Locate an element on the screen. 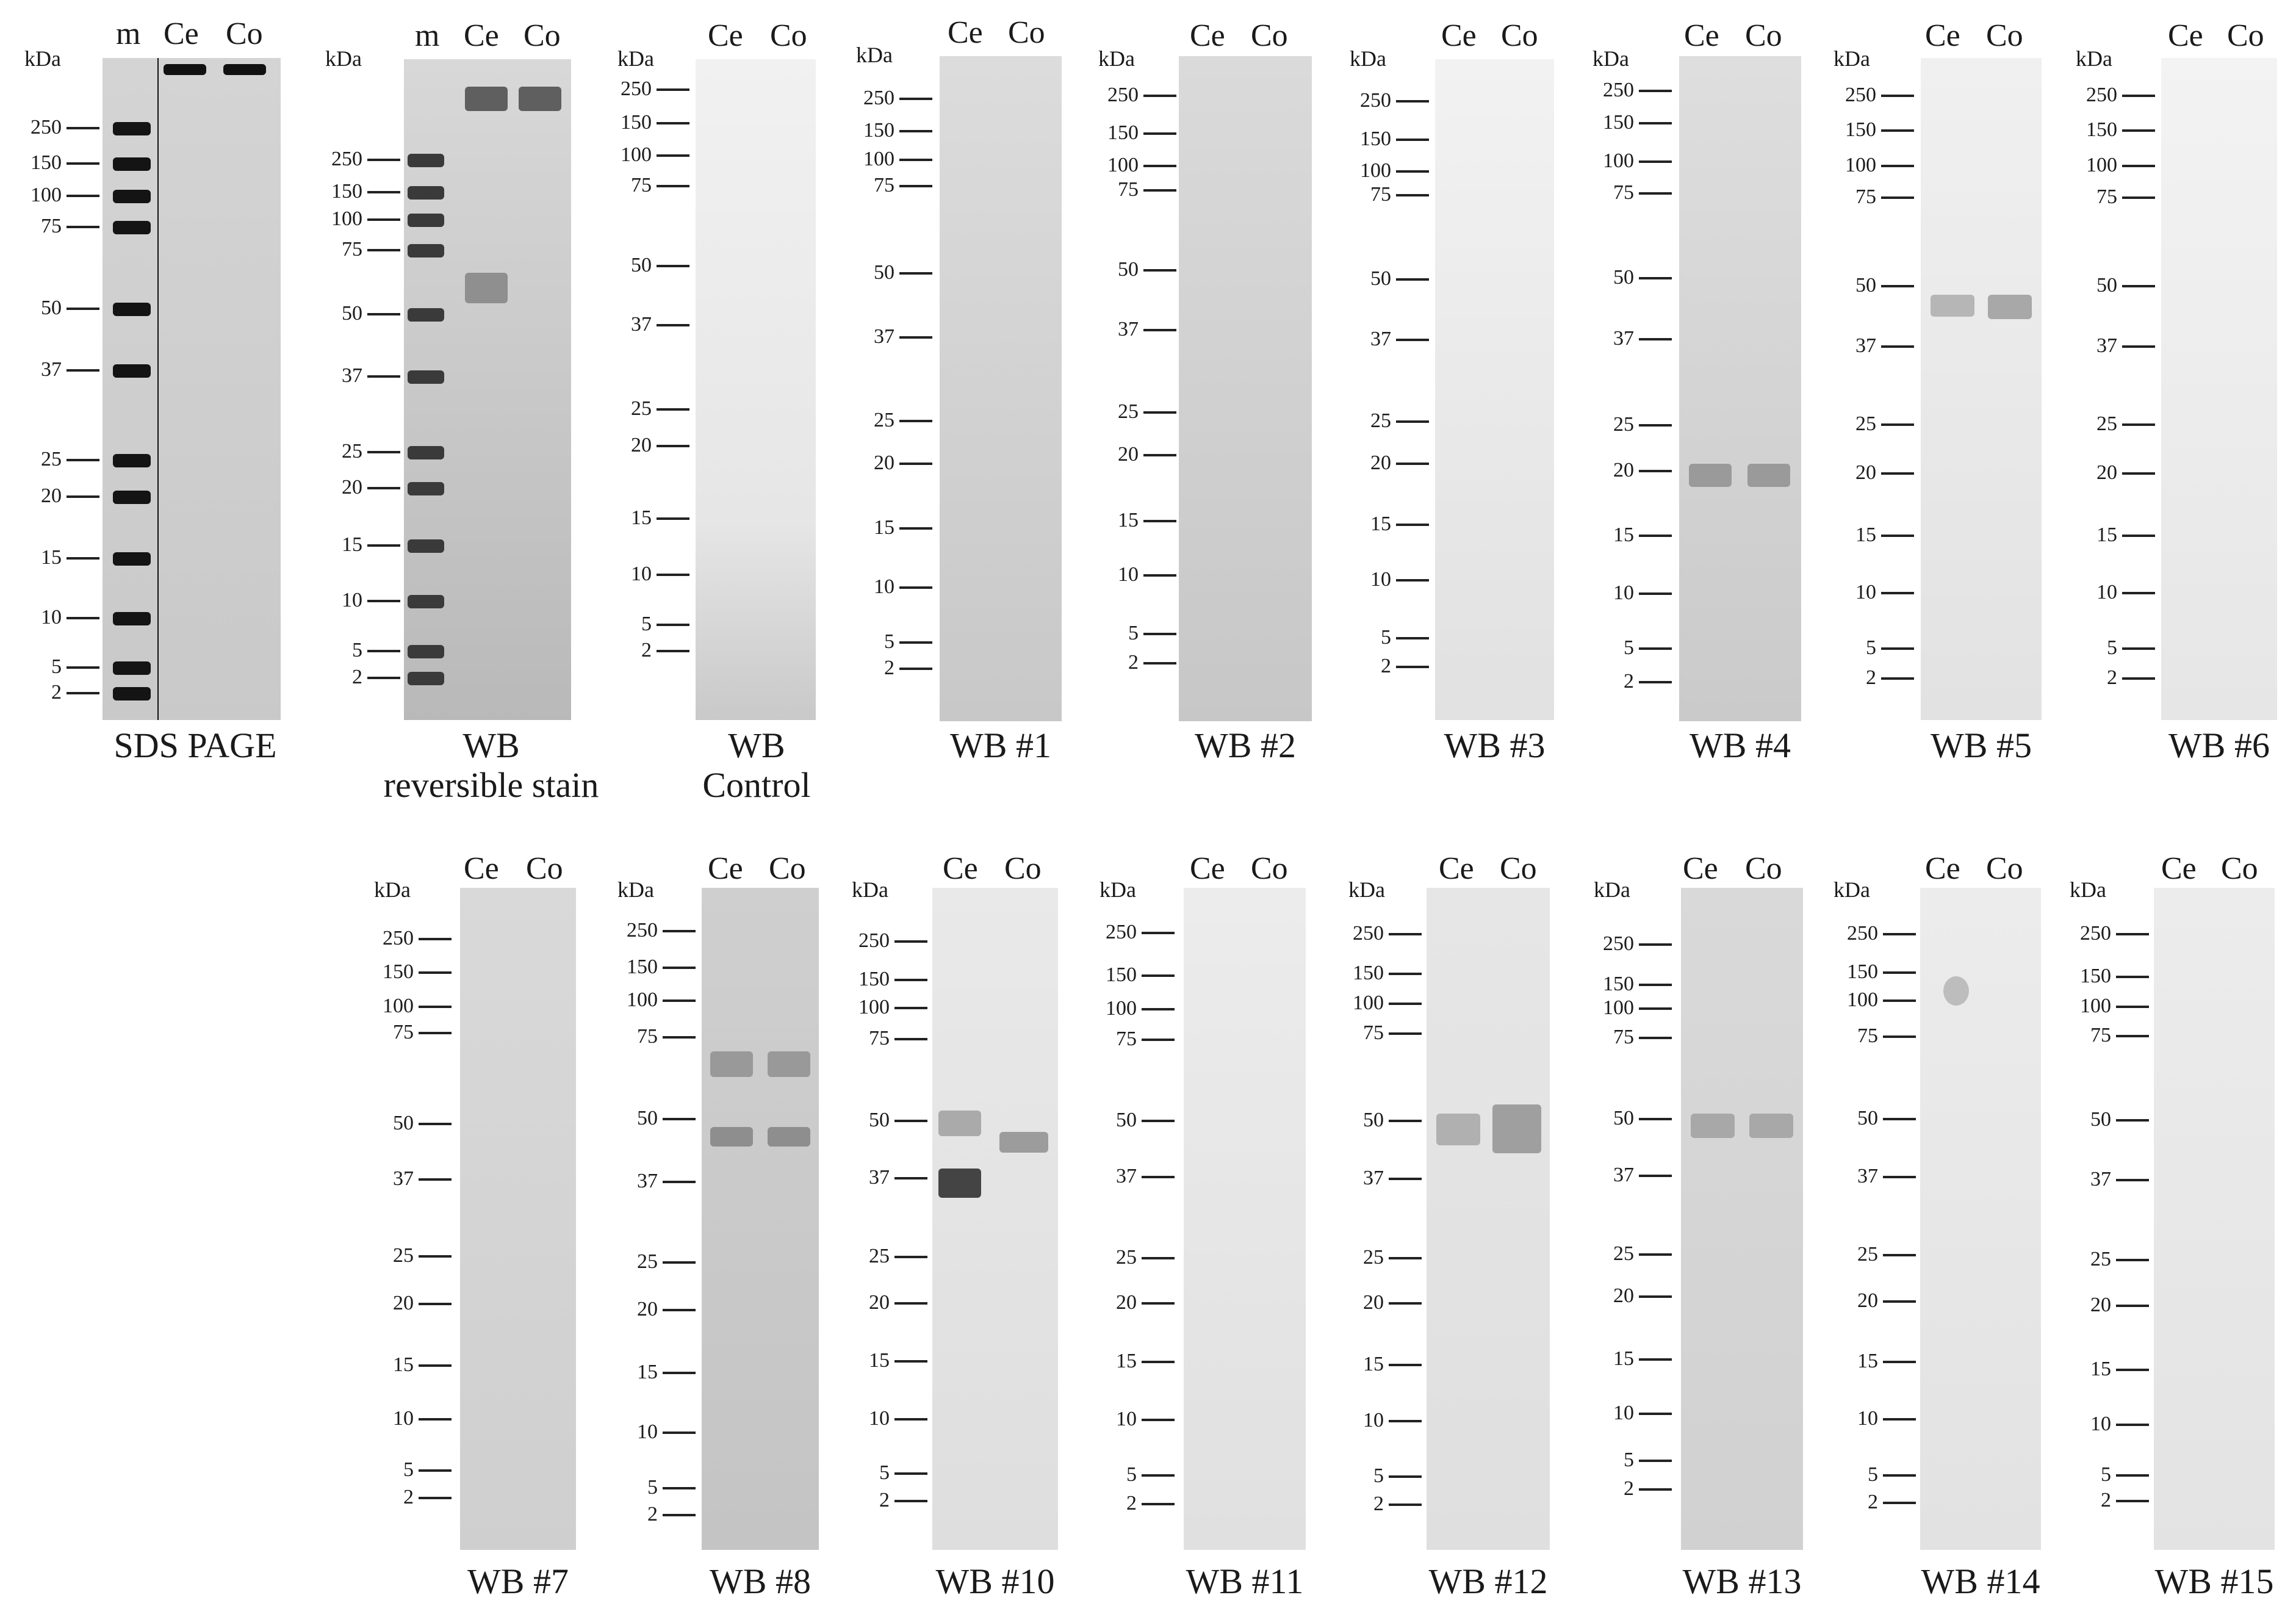  lane-label-ce: Ce is located at coordinates (181, 33).